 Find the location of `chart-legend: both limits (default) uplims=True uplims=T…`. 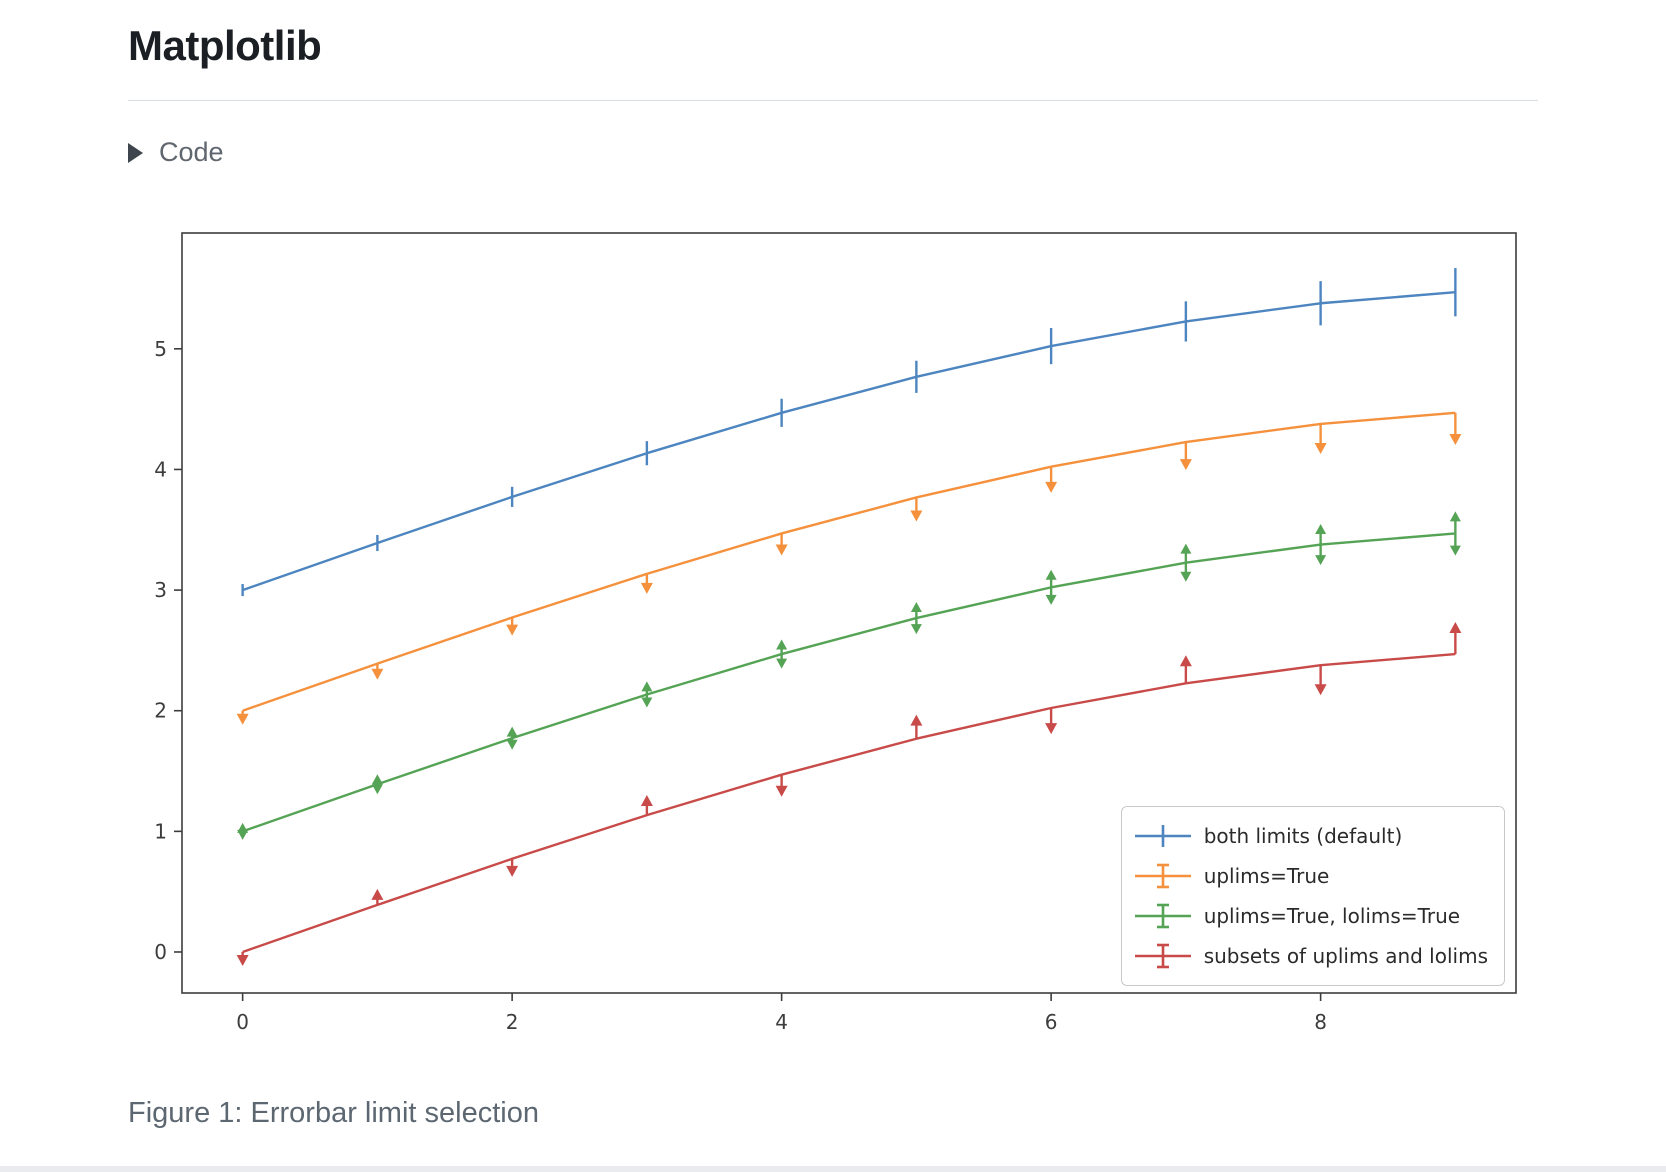

chart-legend: both limits (default) uplims=True uplims=T… is located at coordinates (1312, 896).